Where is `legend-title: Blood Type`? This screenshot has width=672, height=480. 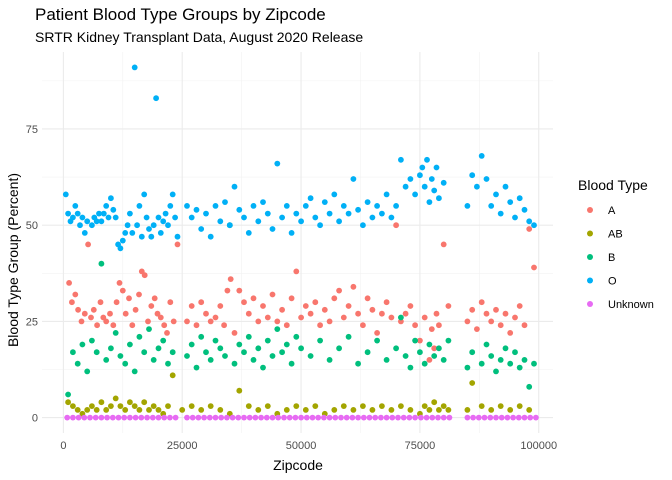 legend-title: Blood Type is located at coordinates (613, 185).